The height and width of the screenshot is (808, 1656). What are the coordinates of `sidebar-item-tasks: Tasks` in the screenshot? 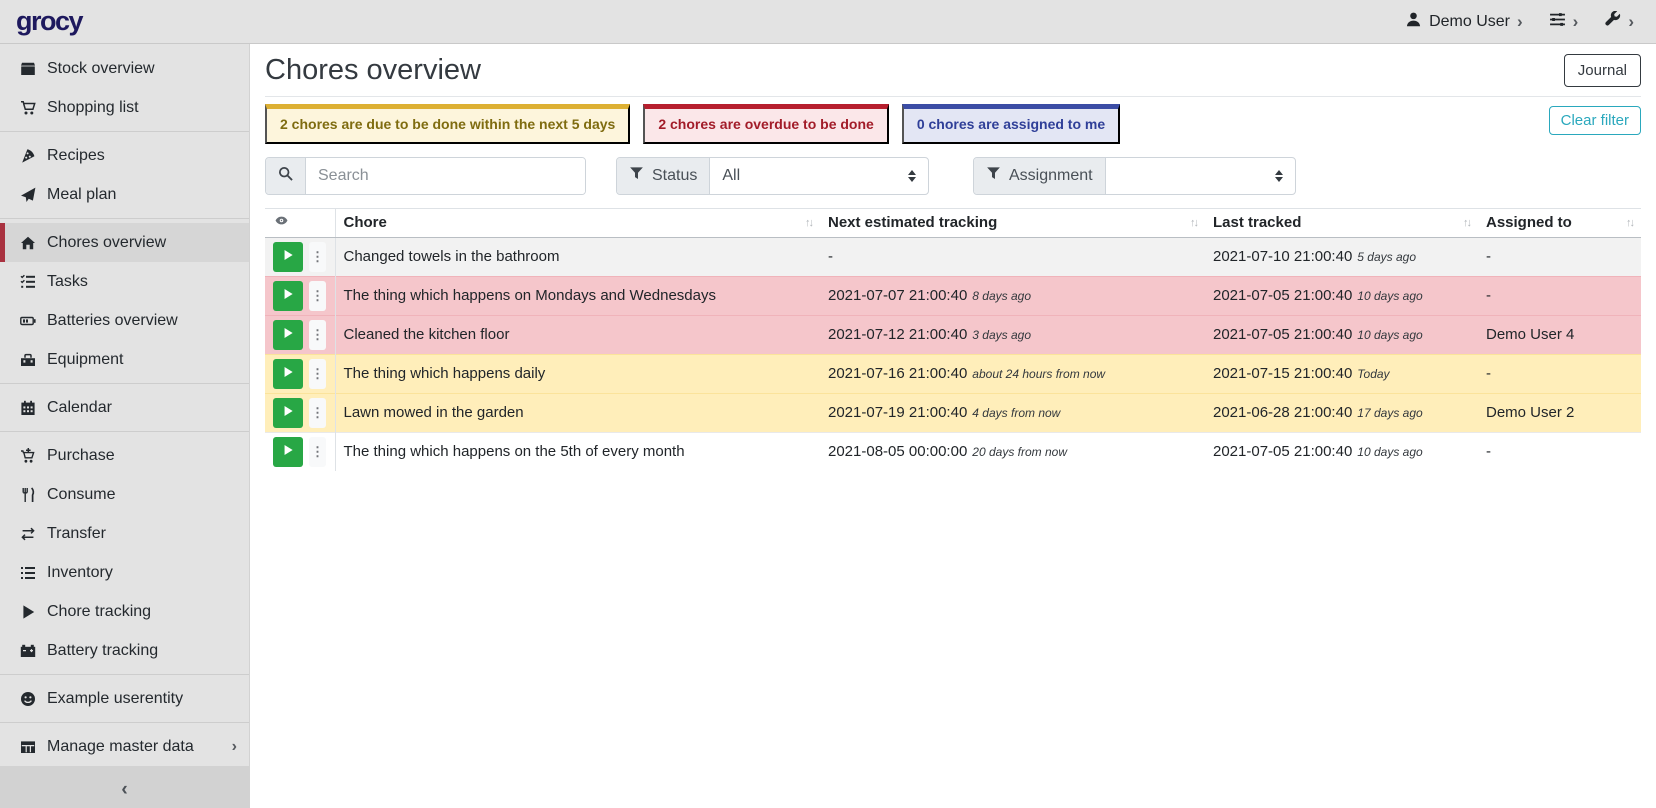 It's located at (124, 281).